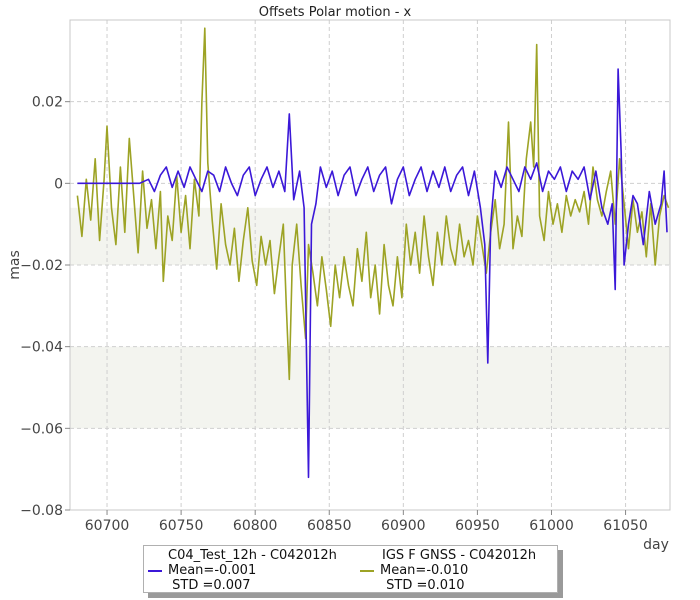  I want to click on x-tick-label: 60950, so click(477, 526).